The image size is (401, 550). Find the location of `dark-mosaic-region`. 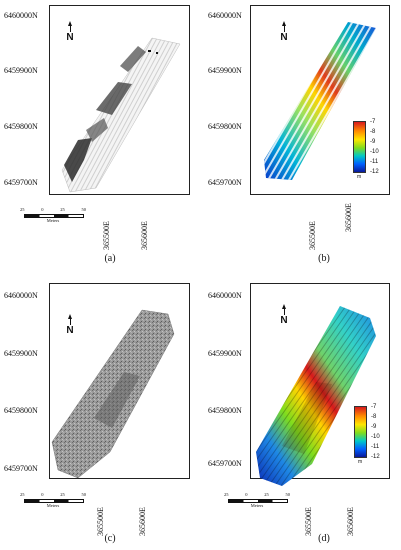

dark-mosaic-region is located at coordinates (117, 400).